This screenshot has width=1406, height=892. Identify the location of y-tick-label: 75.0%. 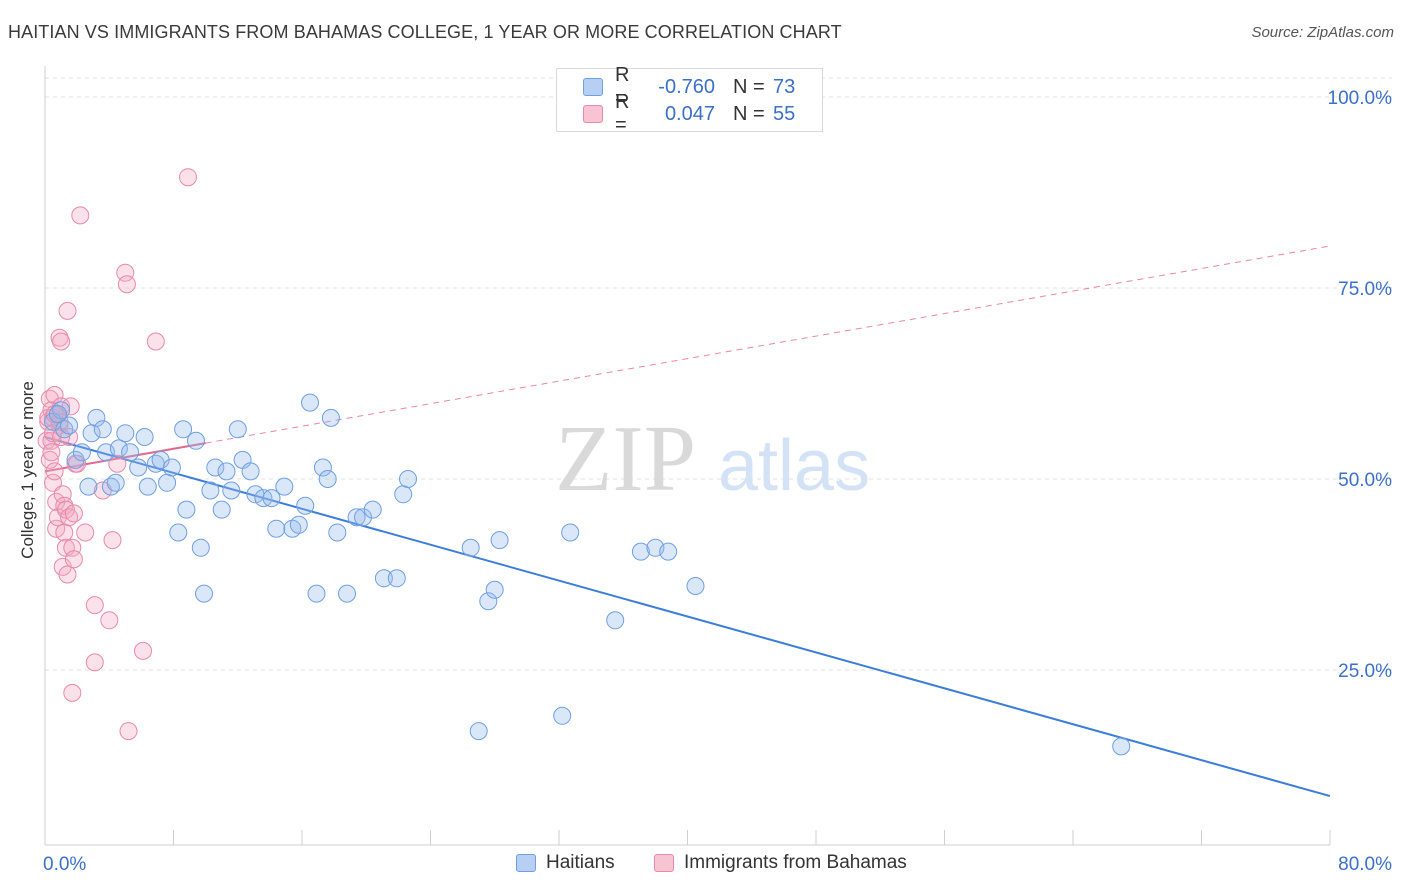
(1365, 289).